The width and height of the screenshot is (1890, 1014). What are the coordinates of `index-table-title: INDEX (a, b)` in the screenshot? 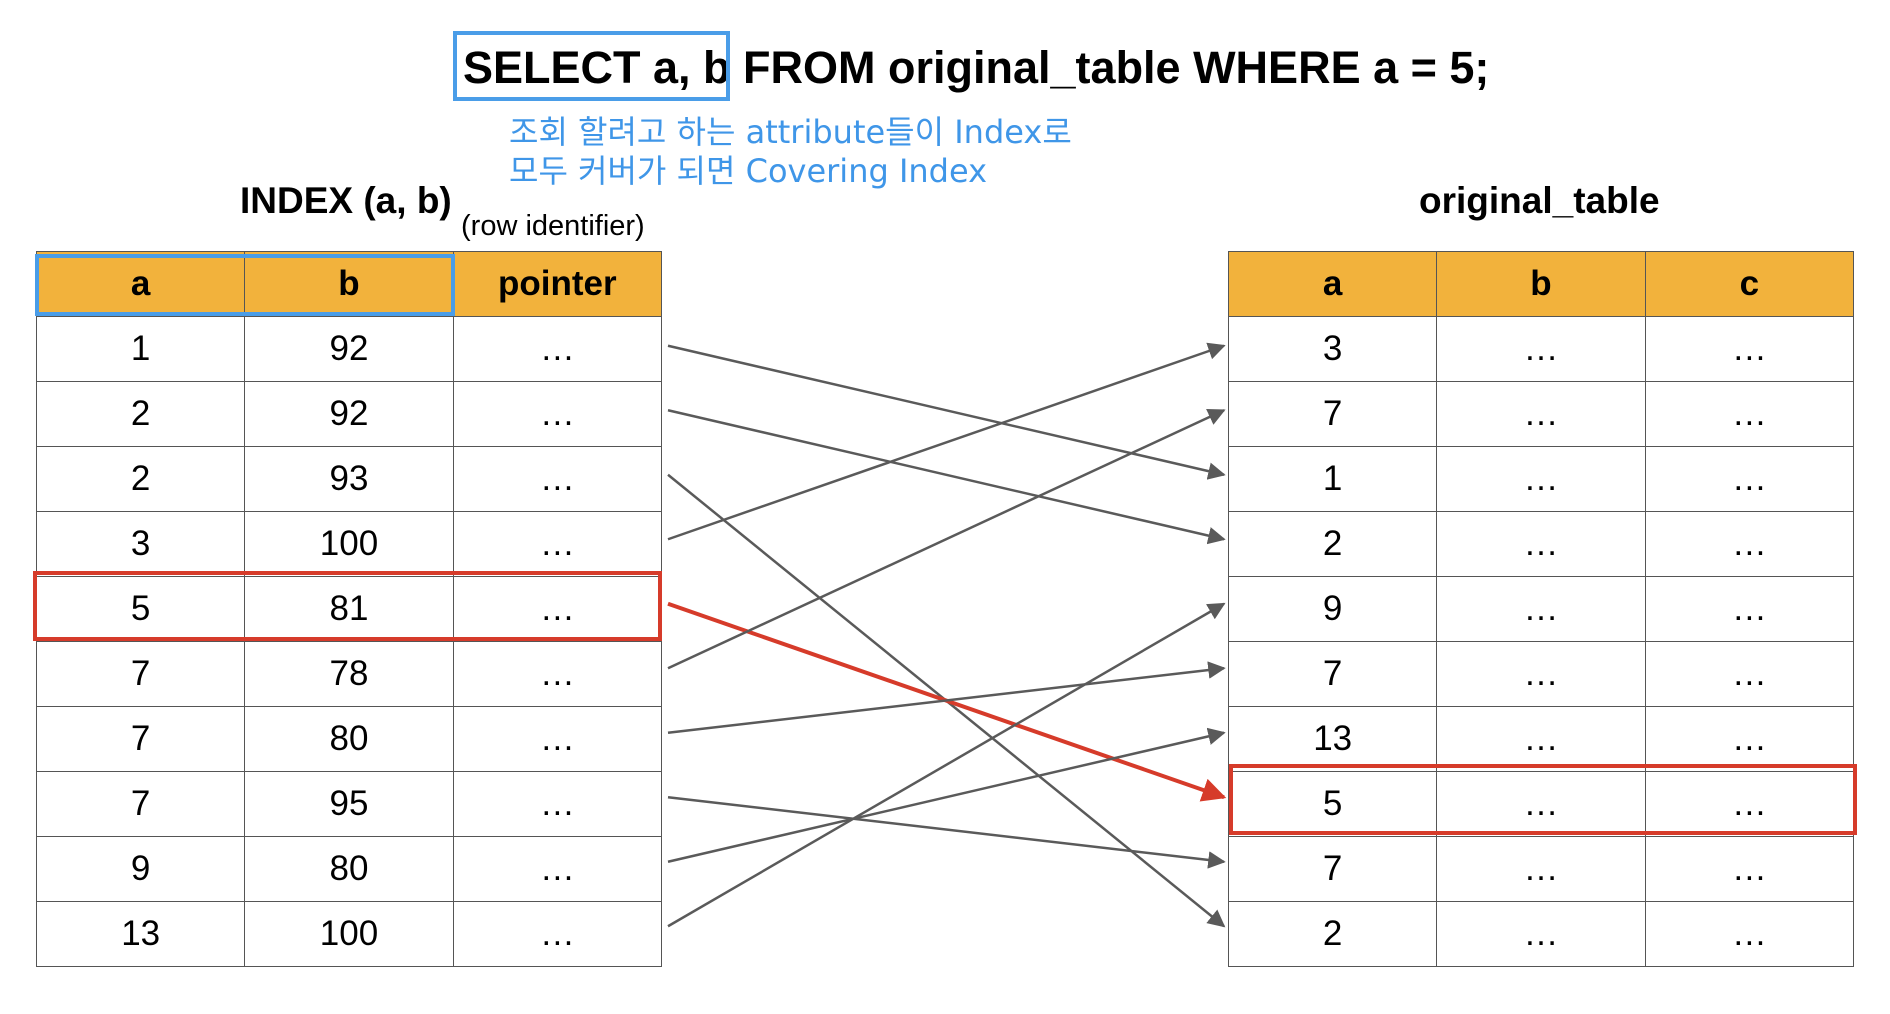 It's located at (346, 200).